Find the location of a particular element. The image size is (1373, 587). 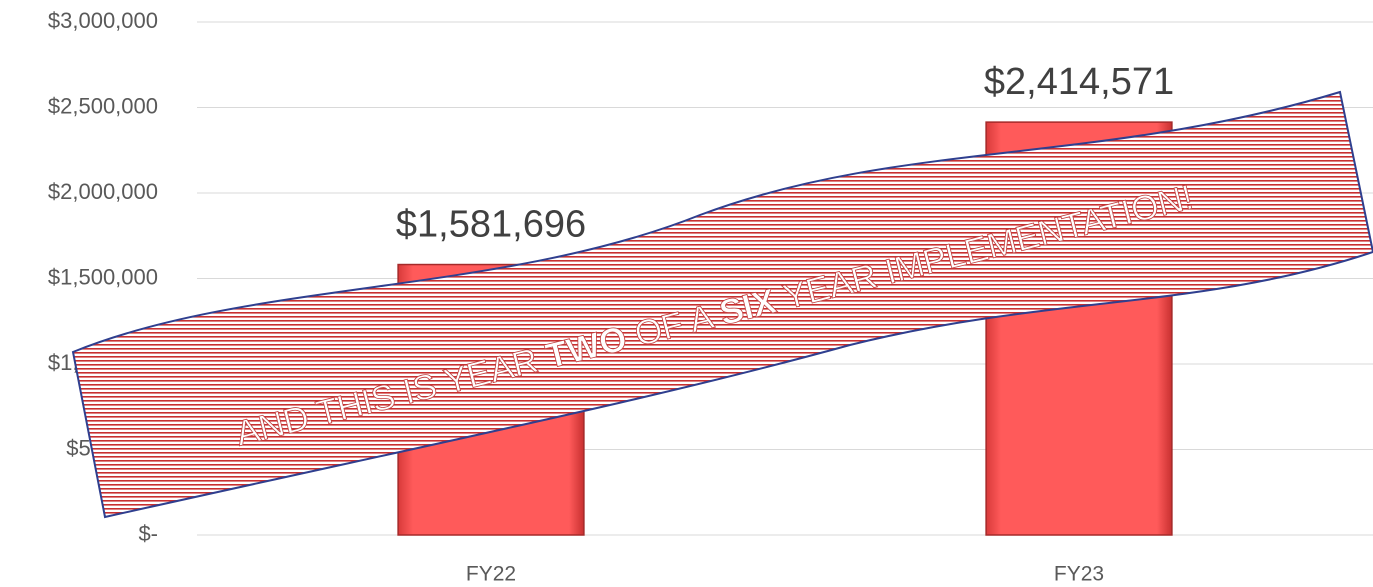

y-tick-label: $2,500,000 is located at coordinates (103, 105).